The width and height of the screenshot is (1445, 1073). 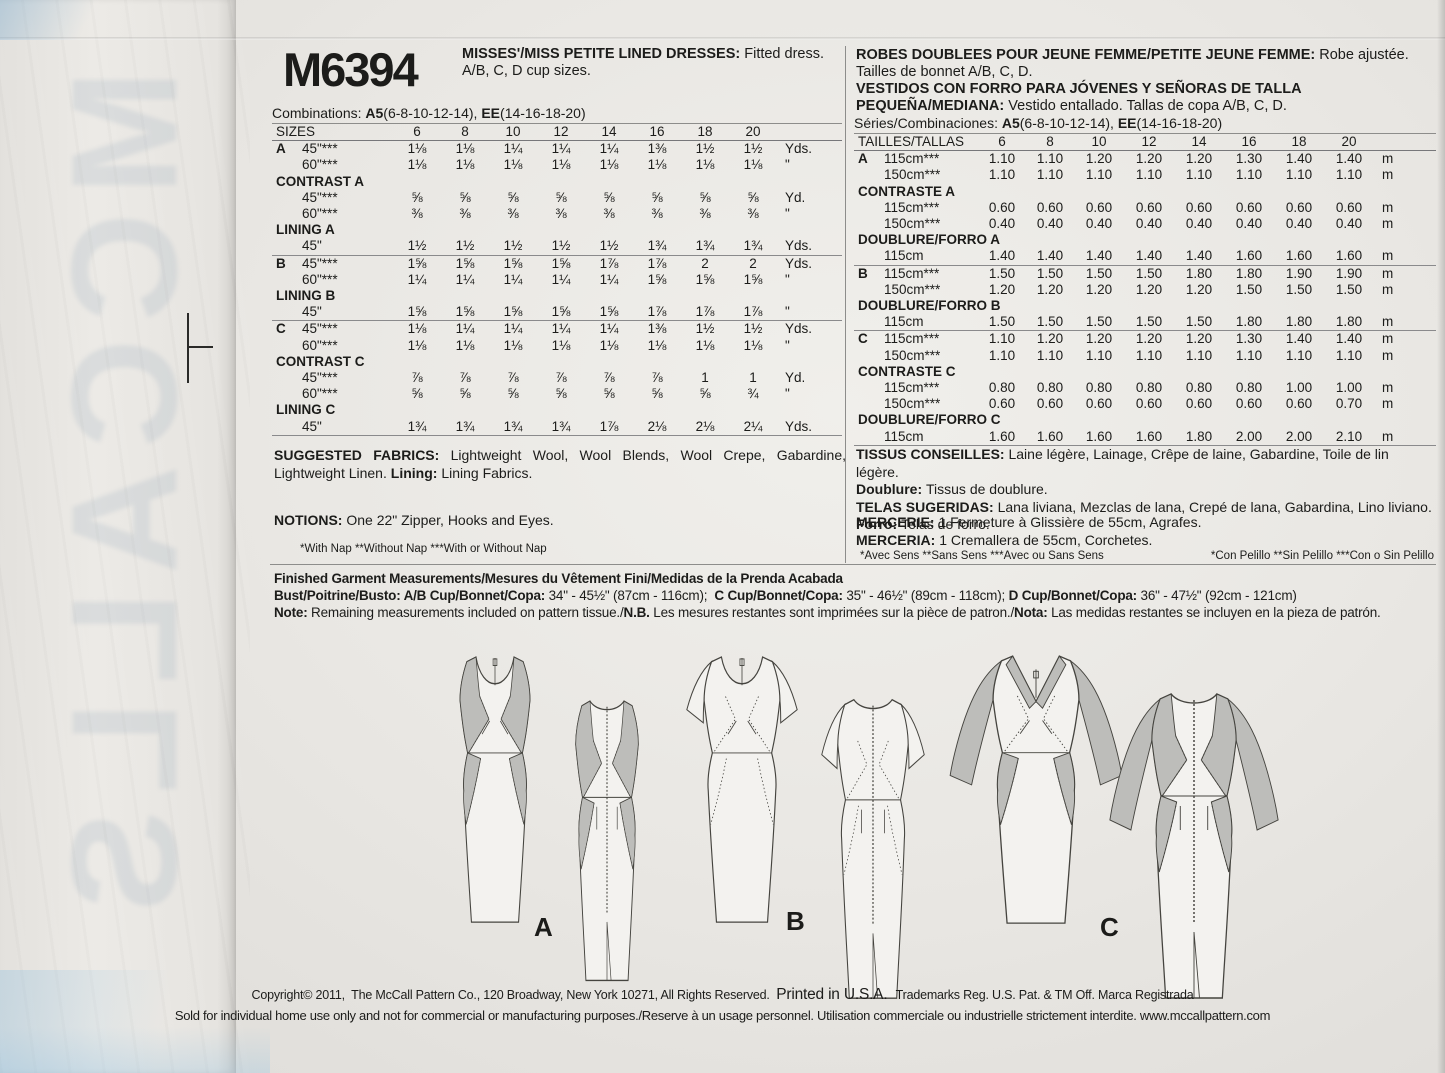 What do you see at coordinates (780, 595) in the screenshot?
I see `text-segment: C Cup/Bonnet/Copa:` at bounding box center [780, 595].